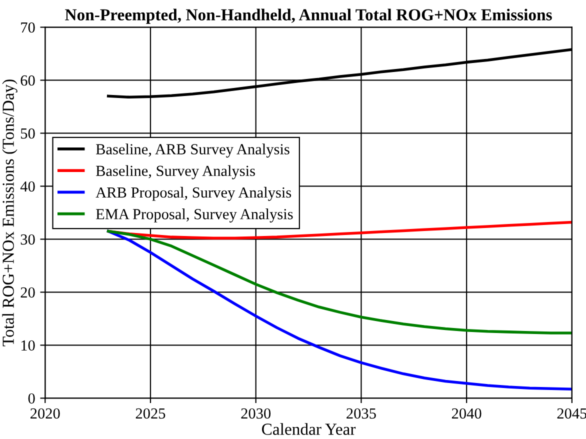  I want to click on y-tick-label: 70, so click(28, 27).